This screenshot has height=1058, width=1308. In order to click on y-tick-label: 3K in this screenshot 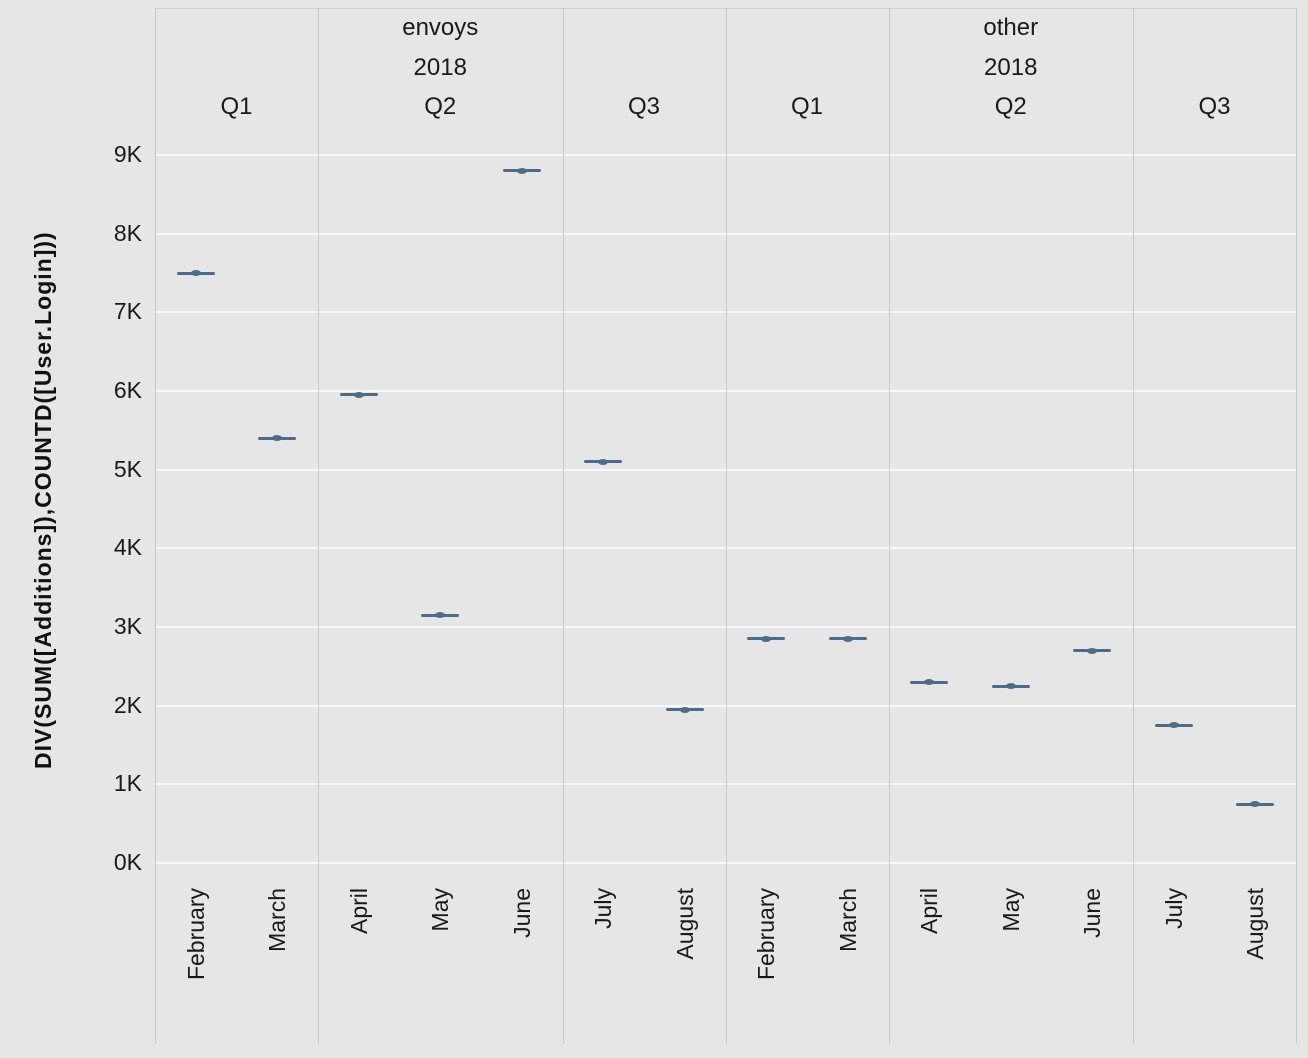, I will do `click(127, 626)`.